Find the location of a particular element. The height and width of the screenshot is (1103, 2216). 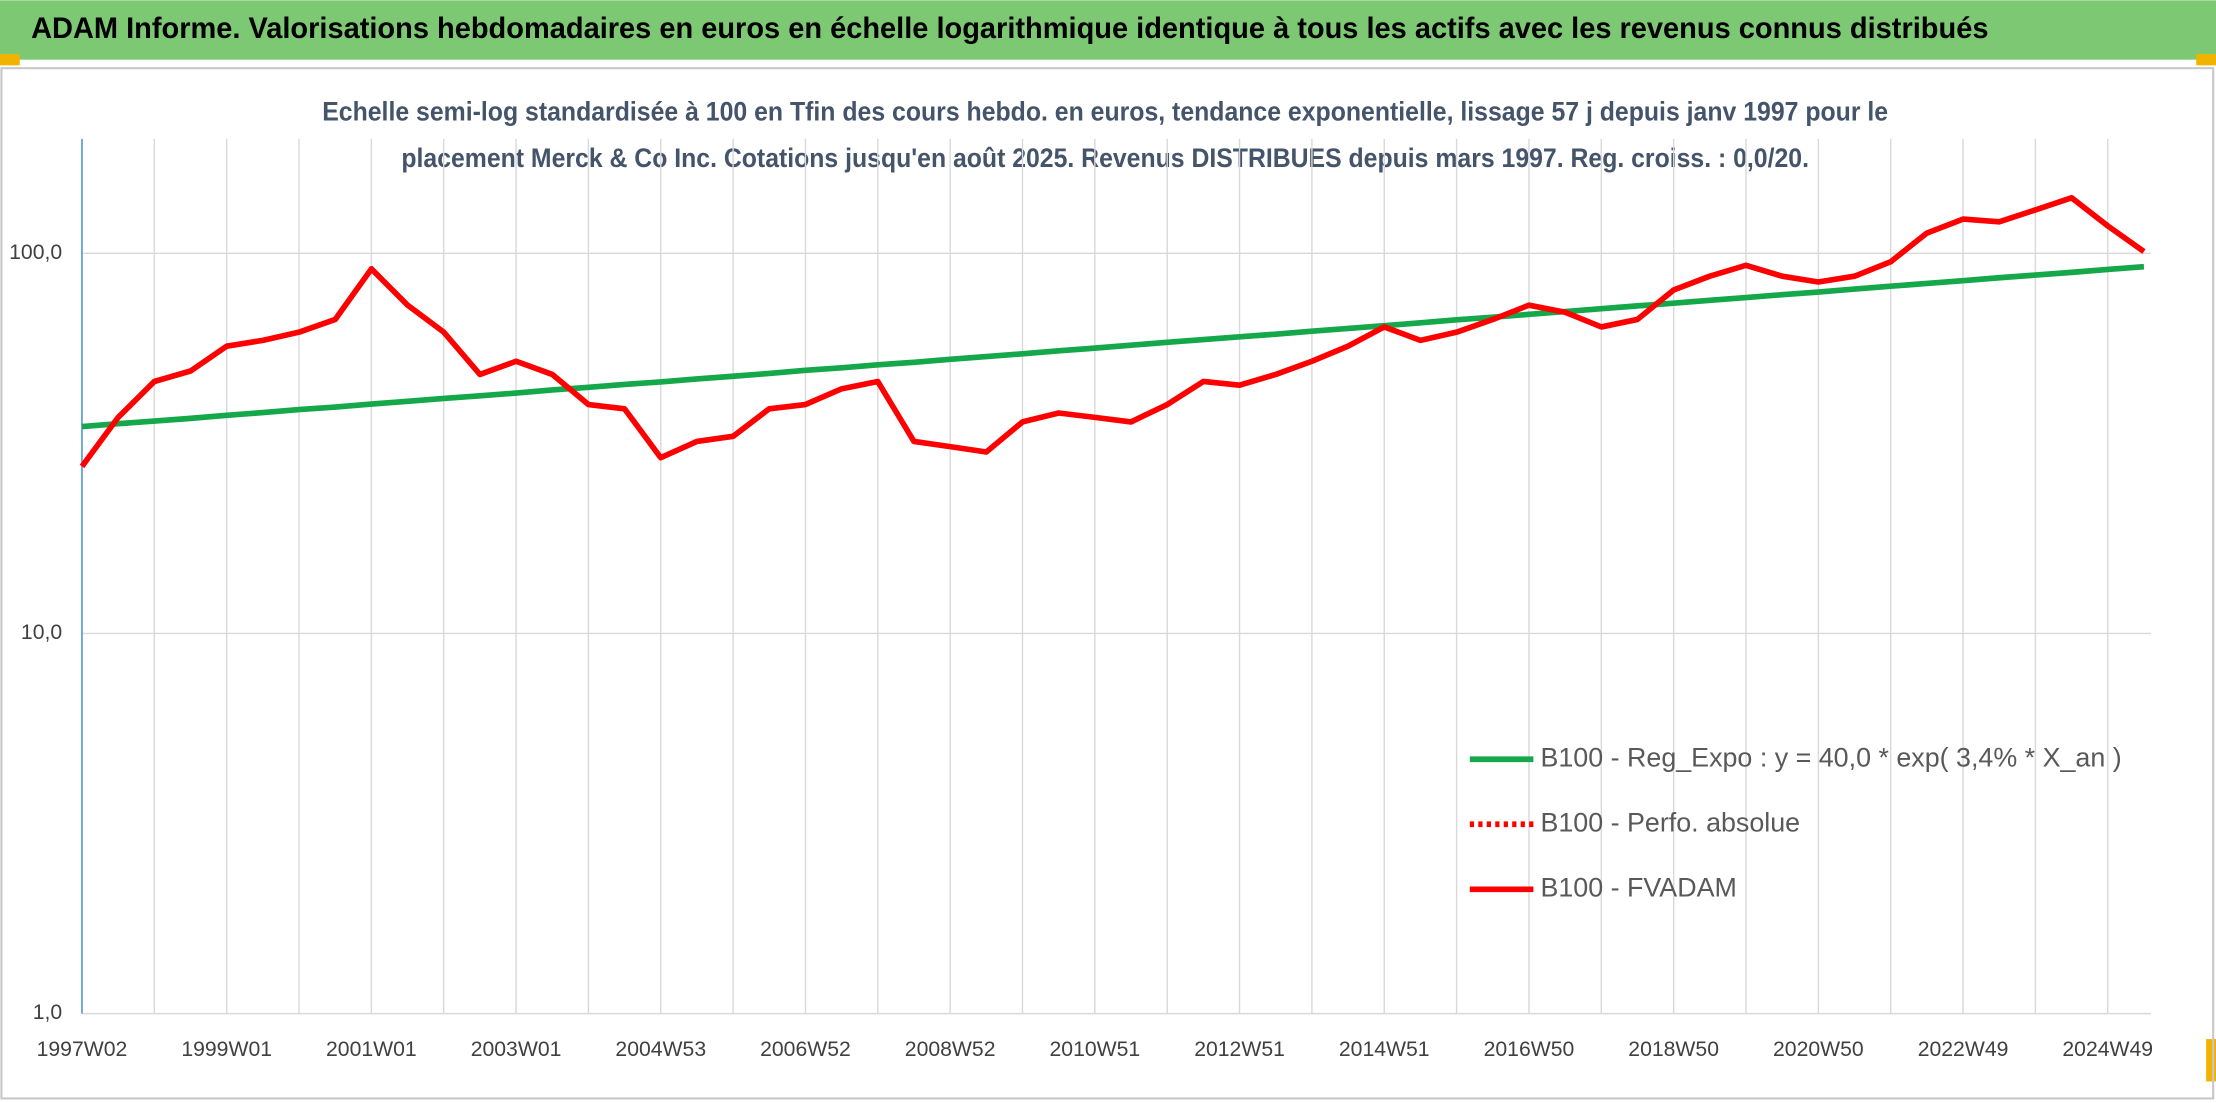

header-band is located at coordinates (1108, 30).